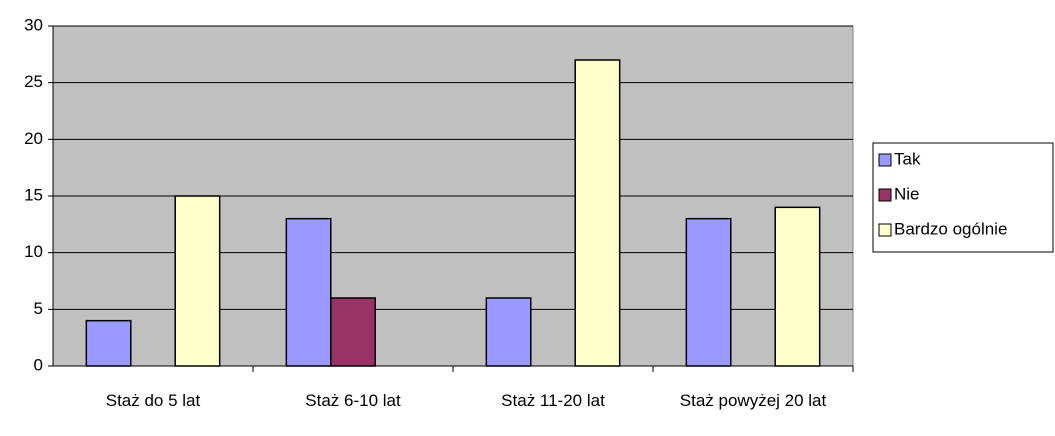 The height and width of the screenshot is (436, 1055). I want to click on y-tick-label: 15, so click(33, 194).